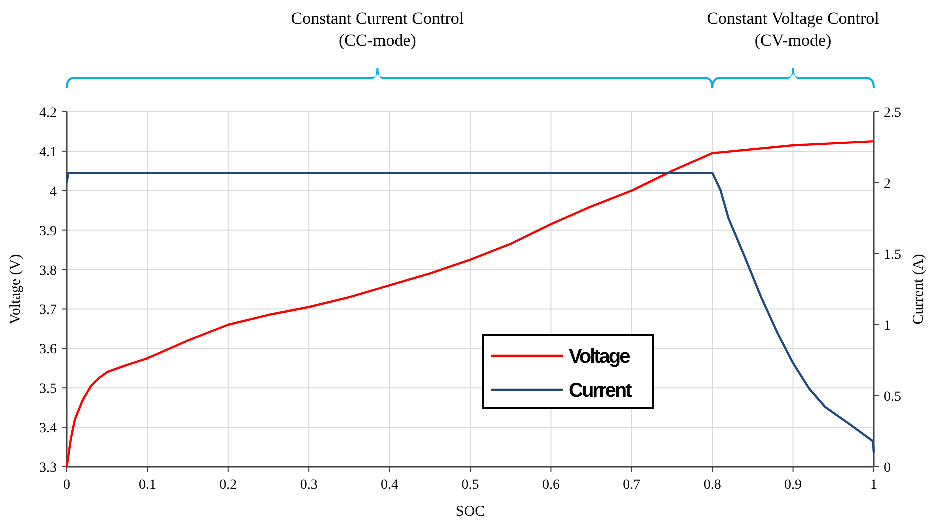 This screenshot has width=935, height=522. Describe the element at coordinates (309, 485) in the screenshot. I see `x-tick-label: 0.3` at that location.